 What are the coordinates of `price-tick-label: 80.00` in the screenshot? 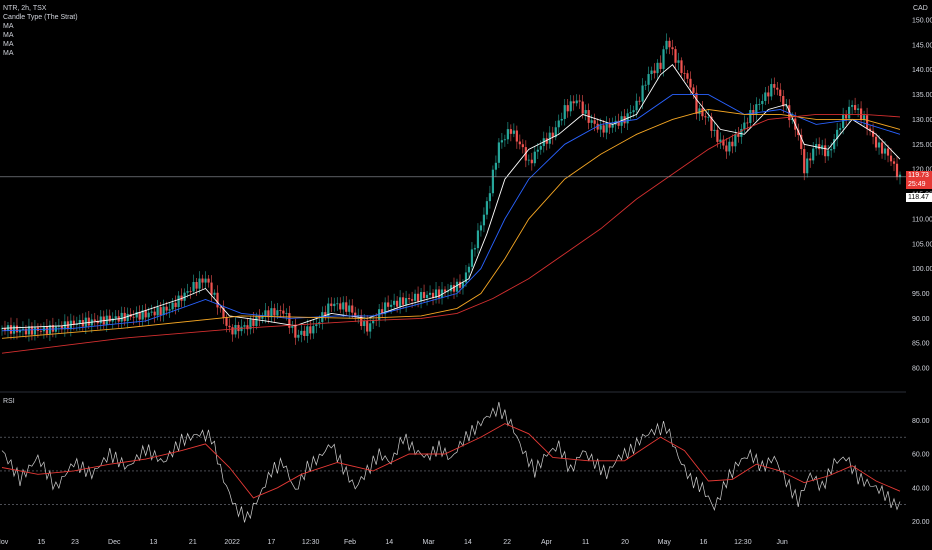 It's located at (921, 369).